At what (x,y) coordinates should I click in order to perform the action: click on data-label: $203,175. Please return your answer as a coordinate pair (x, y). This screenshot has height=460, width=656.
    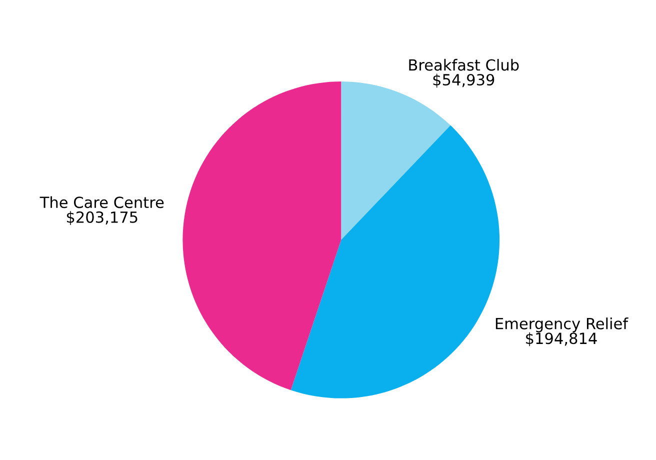
    Looking at the image, I should click on (102, 218).